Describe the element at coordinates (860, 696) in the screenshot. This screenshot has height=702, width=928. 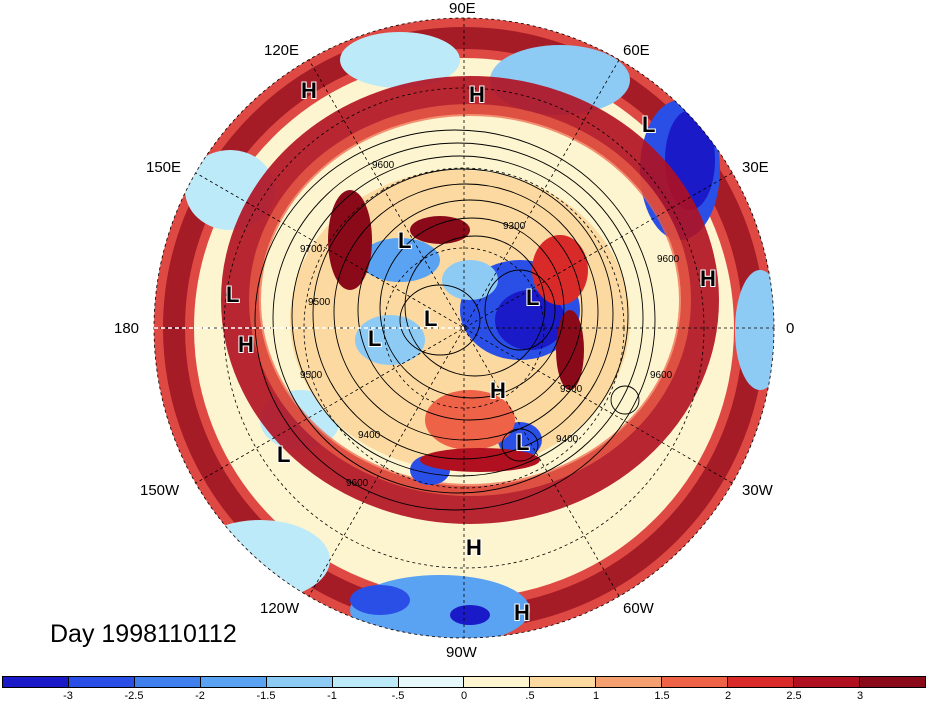
I see `colorbar-tick-label: 3` at that location.